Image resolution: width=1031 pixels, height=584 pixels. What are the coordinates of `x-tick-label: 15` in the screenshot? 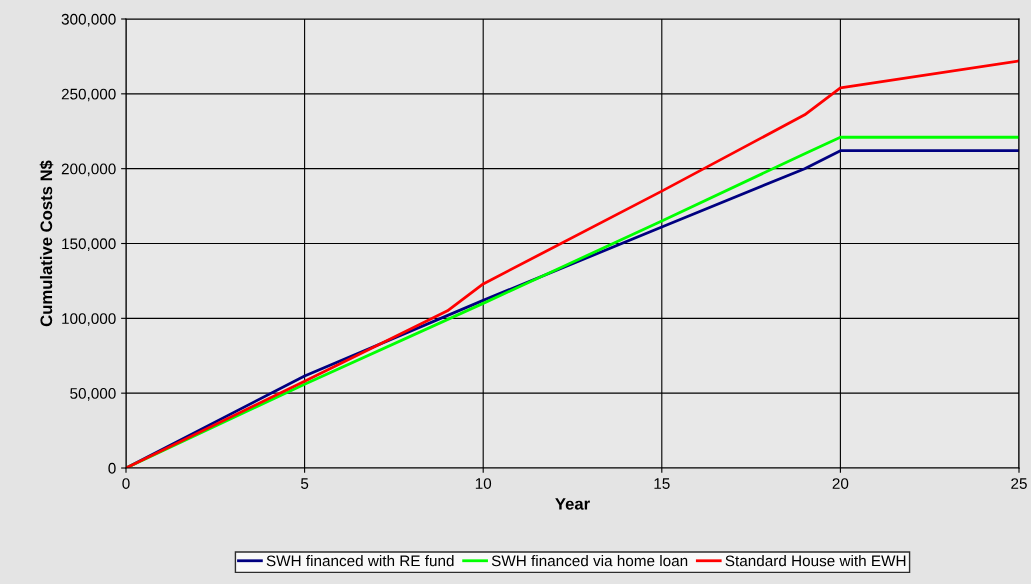 It's located at (662, 483).